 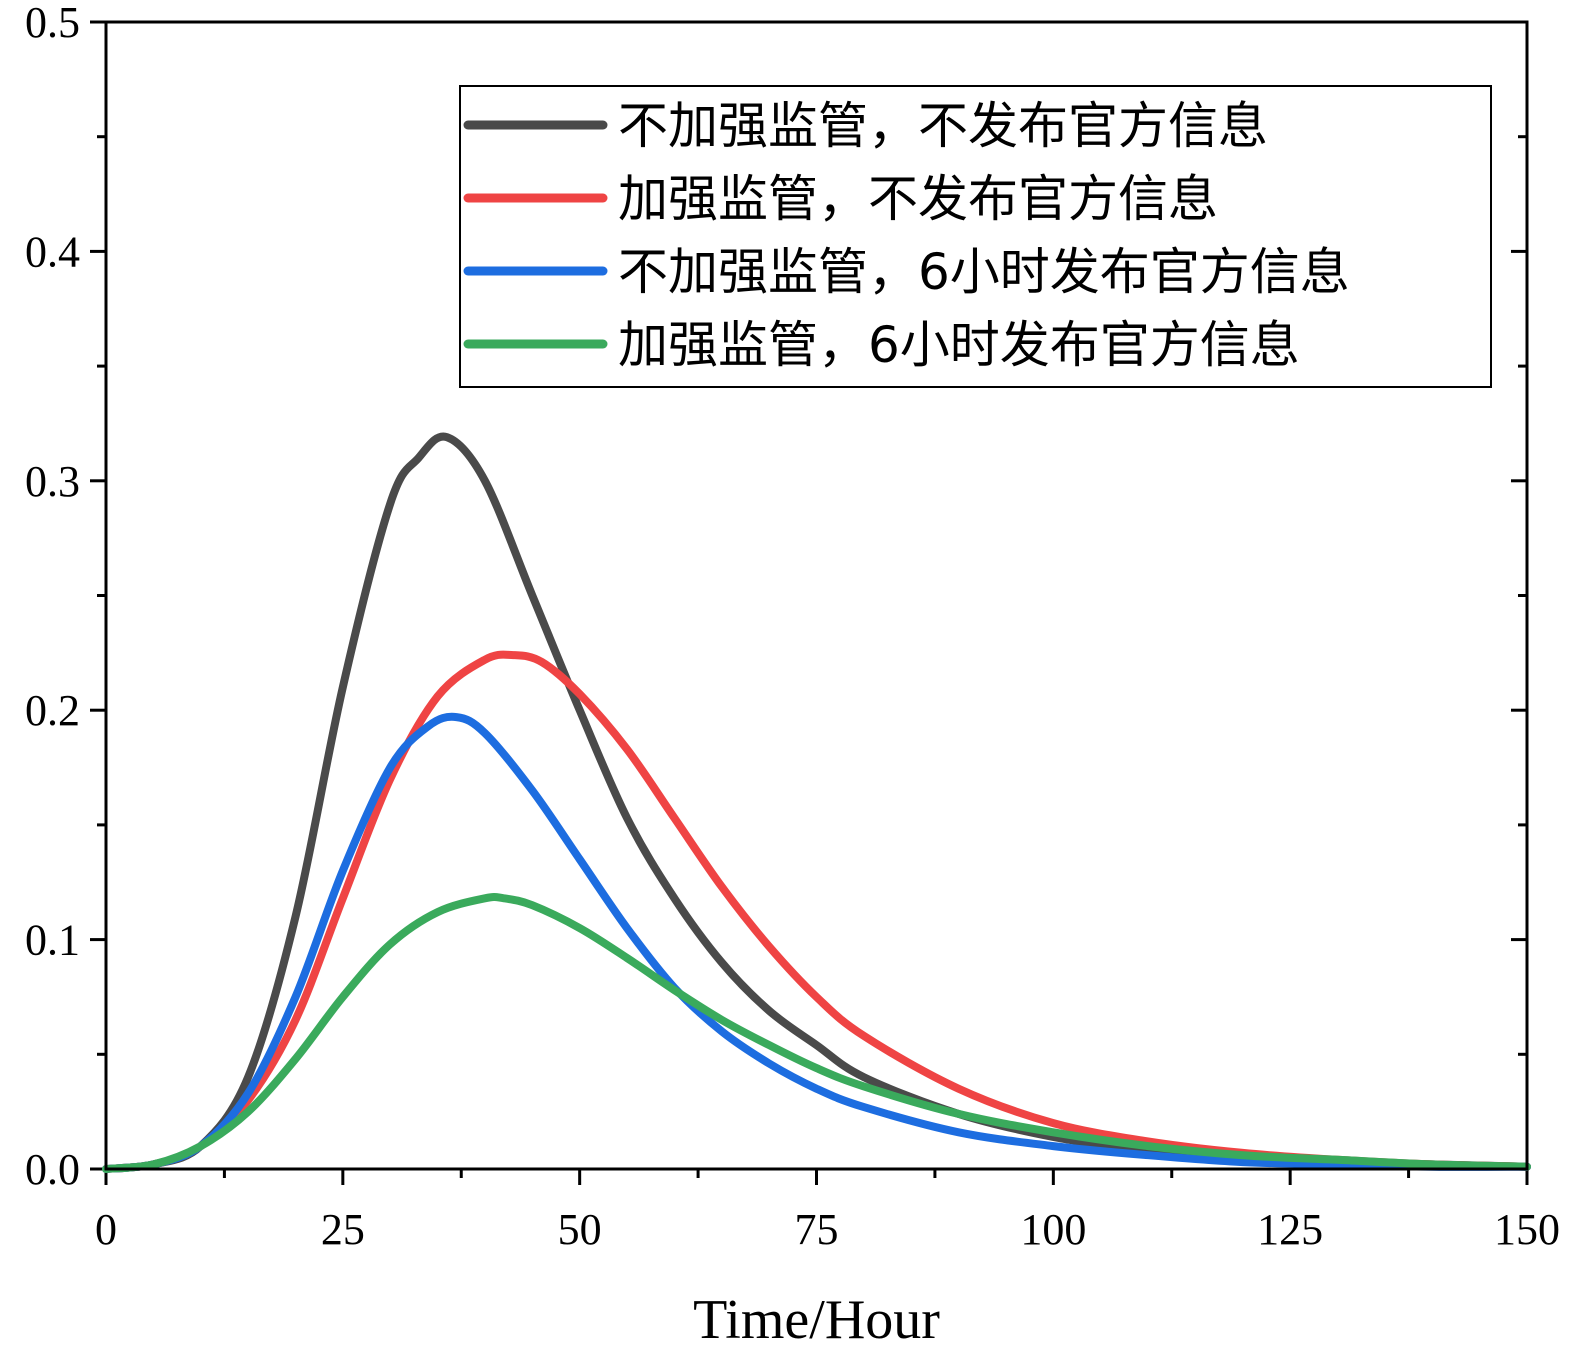 What do you see at coordinates (1053, 1229) in the screenshot?
I see `x-tick-label: 100` at bounding box center [1053, 1229].